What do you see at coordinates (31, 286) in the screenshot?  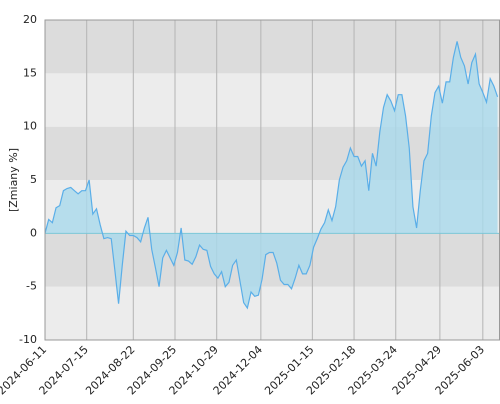 I see `y-tick-label: -5` at bounding box center [31, 286].